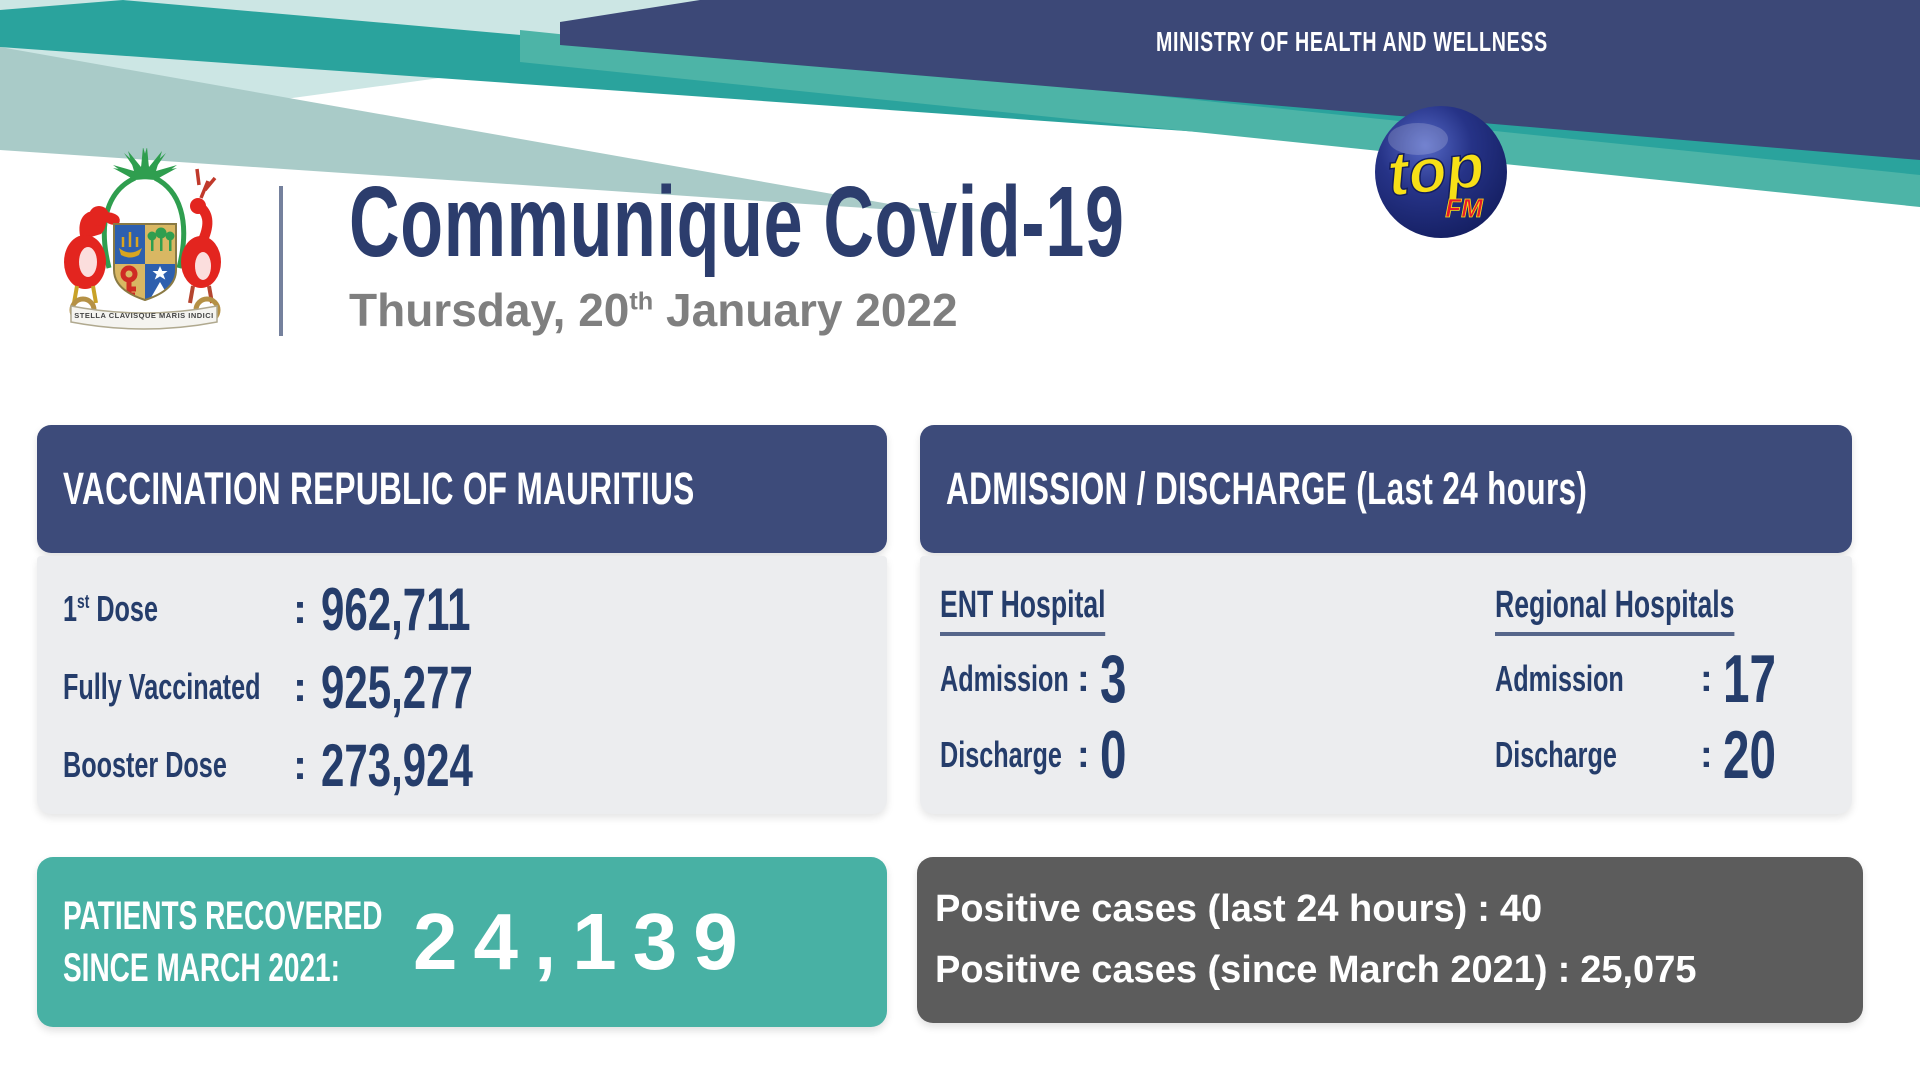 This screenshot has height=1080, width=1920. Describe the element at coordinates (223, 942) in the screenshot. I see `recovered-label: PATIENTS RECOVERED SINCE MARCH 2021:` at that location.